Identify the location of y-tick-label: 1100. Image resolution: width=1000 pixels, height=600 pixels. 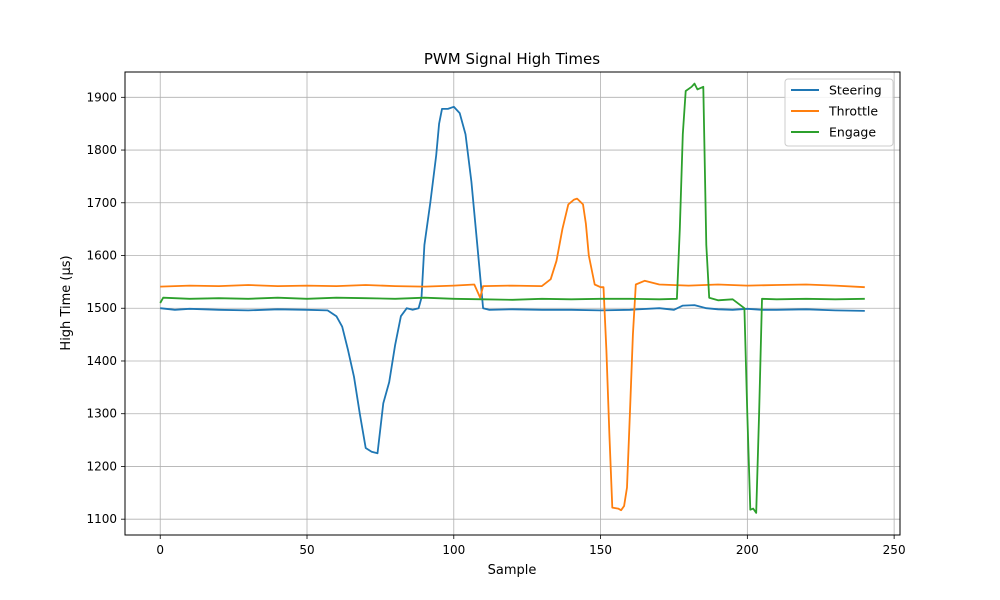
(101, 519).